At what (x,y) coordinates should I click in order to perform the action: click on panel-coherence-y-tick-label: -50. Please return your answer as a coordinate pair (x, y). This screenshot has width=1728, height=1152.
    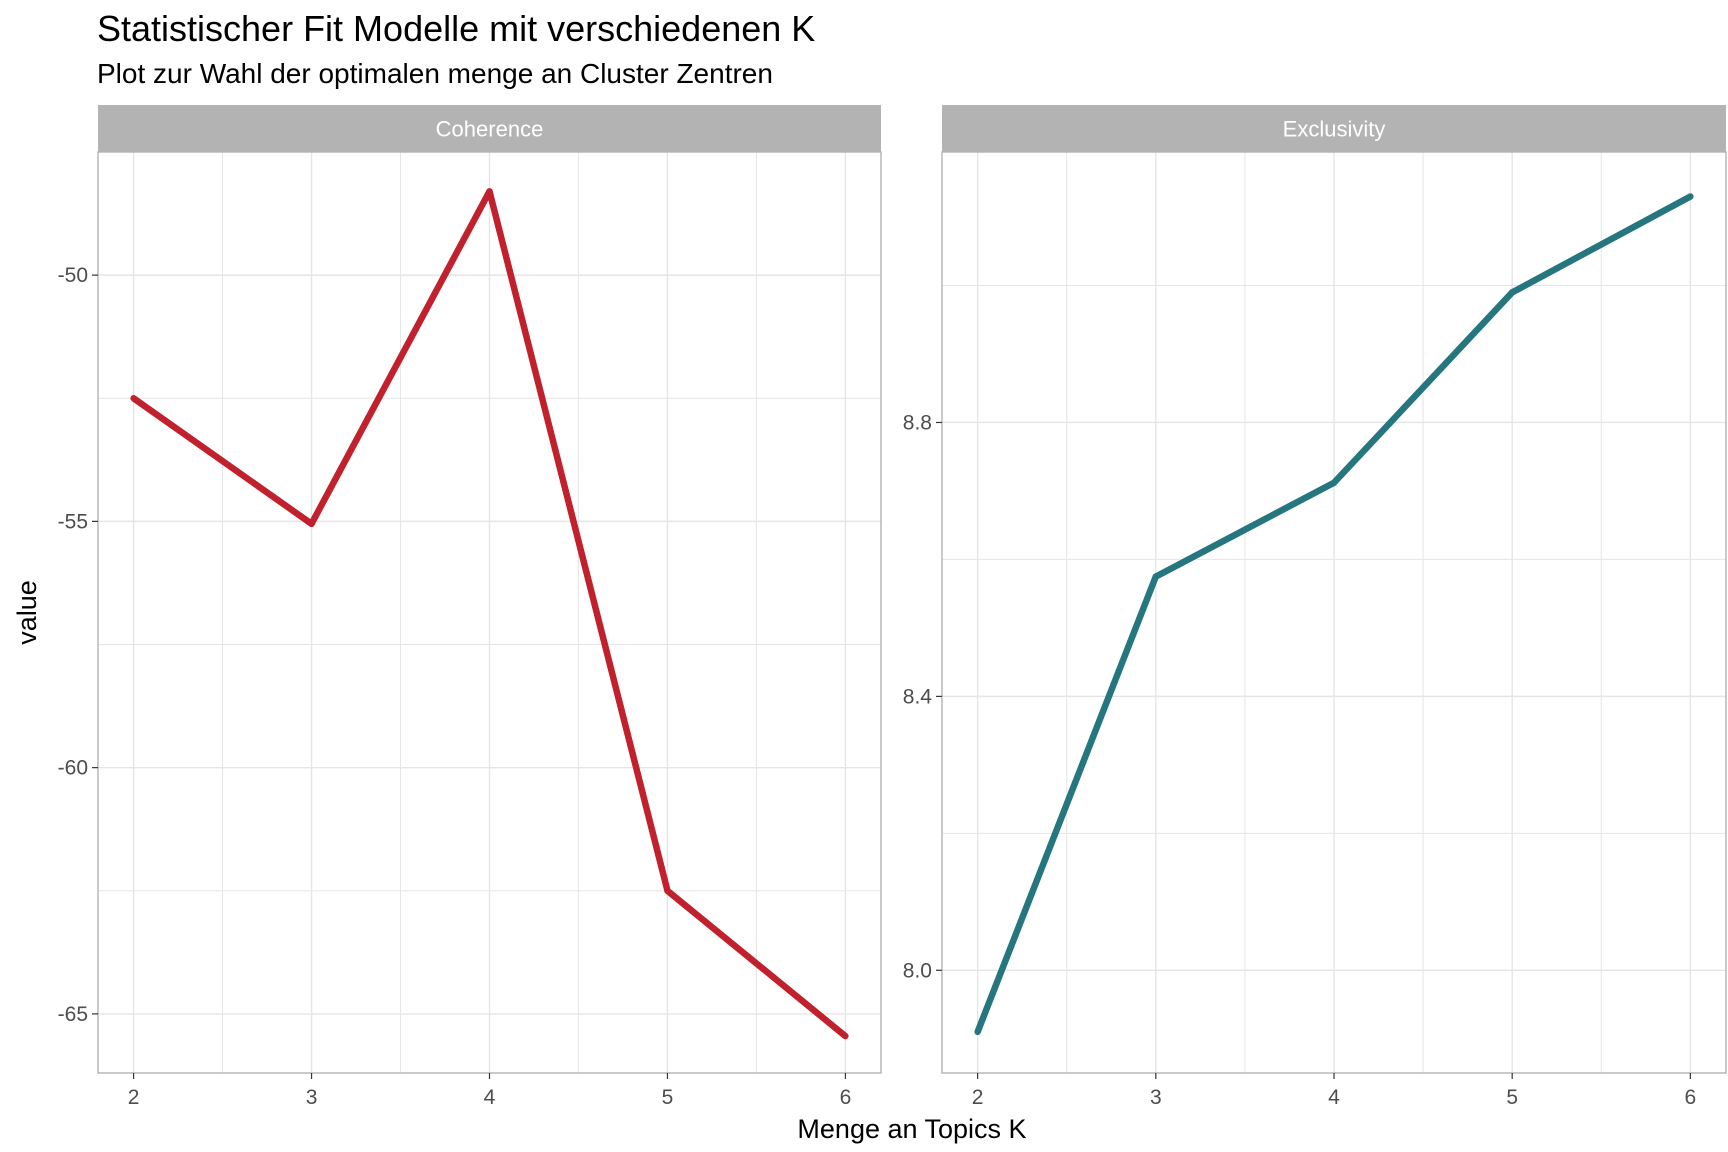
    Looking at the image, I should click on (73, 275).